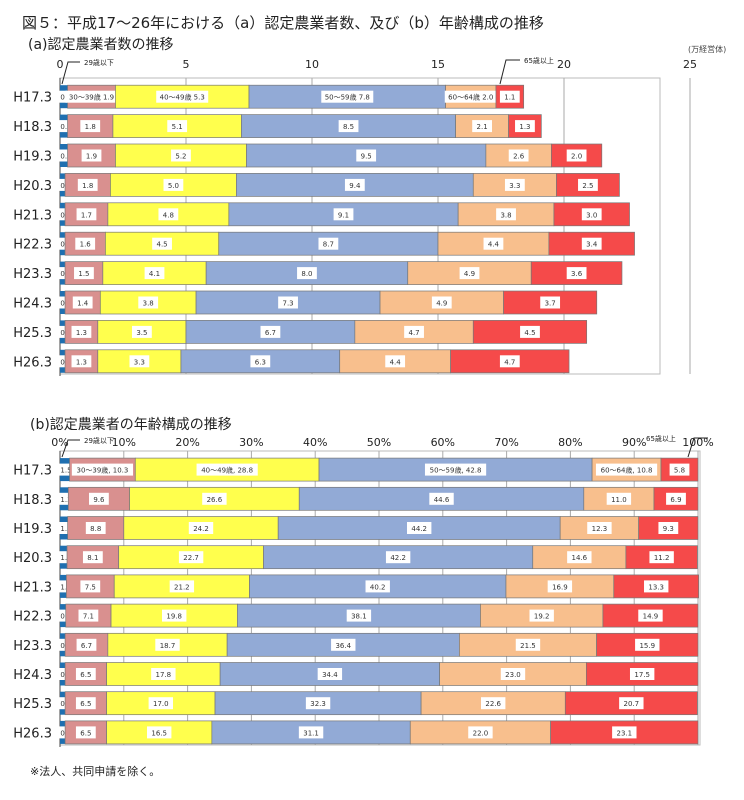 This screenshot has height=800, width=744. What do you see at coordinates (32, 333) in the screenshot?
I see `y-tick-label: H25.3` at bounding box center [32, 333].